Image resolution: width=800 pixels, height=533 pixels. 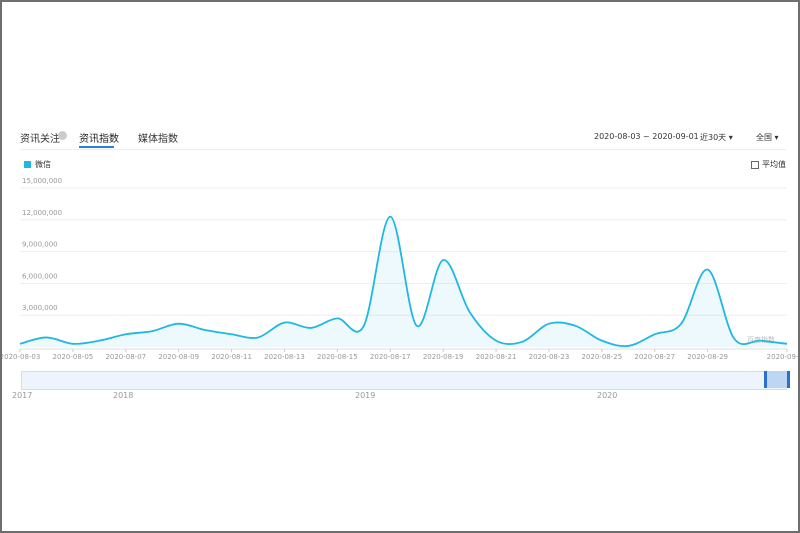 I want to click on y-tick-label: 3,000,000, so click(x=40, y=308).